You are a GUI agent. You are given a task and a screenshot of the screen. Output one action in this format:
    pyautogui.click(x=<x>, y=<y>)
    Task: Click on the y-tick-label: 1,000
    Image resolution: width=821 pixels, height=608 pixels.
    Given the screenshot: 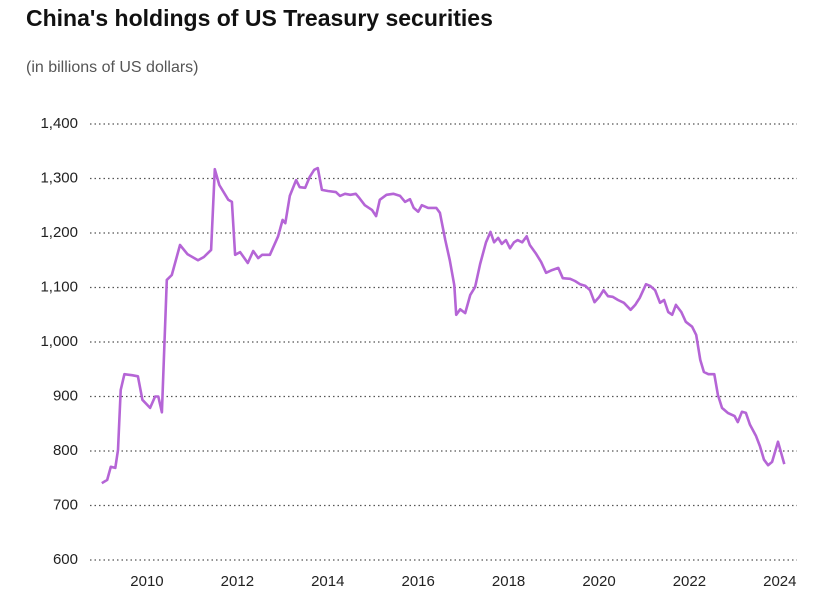 What is the action you would take?
    pyautogui.click(x=59, y=341)
    